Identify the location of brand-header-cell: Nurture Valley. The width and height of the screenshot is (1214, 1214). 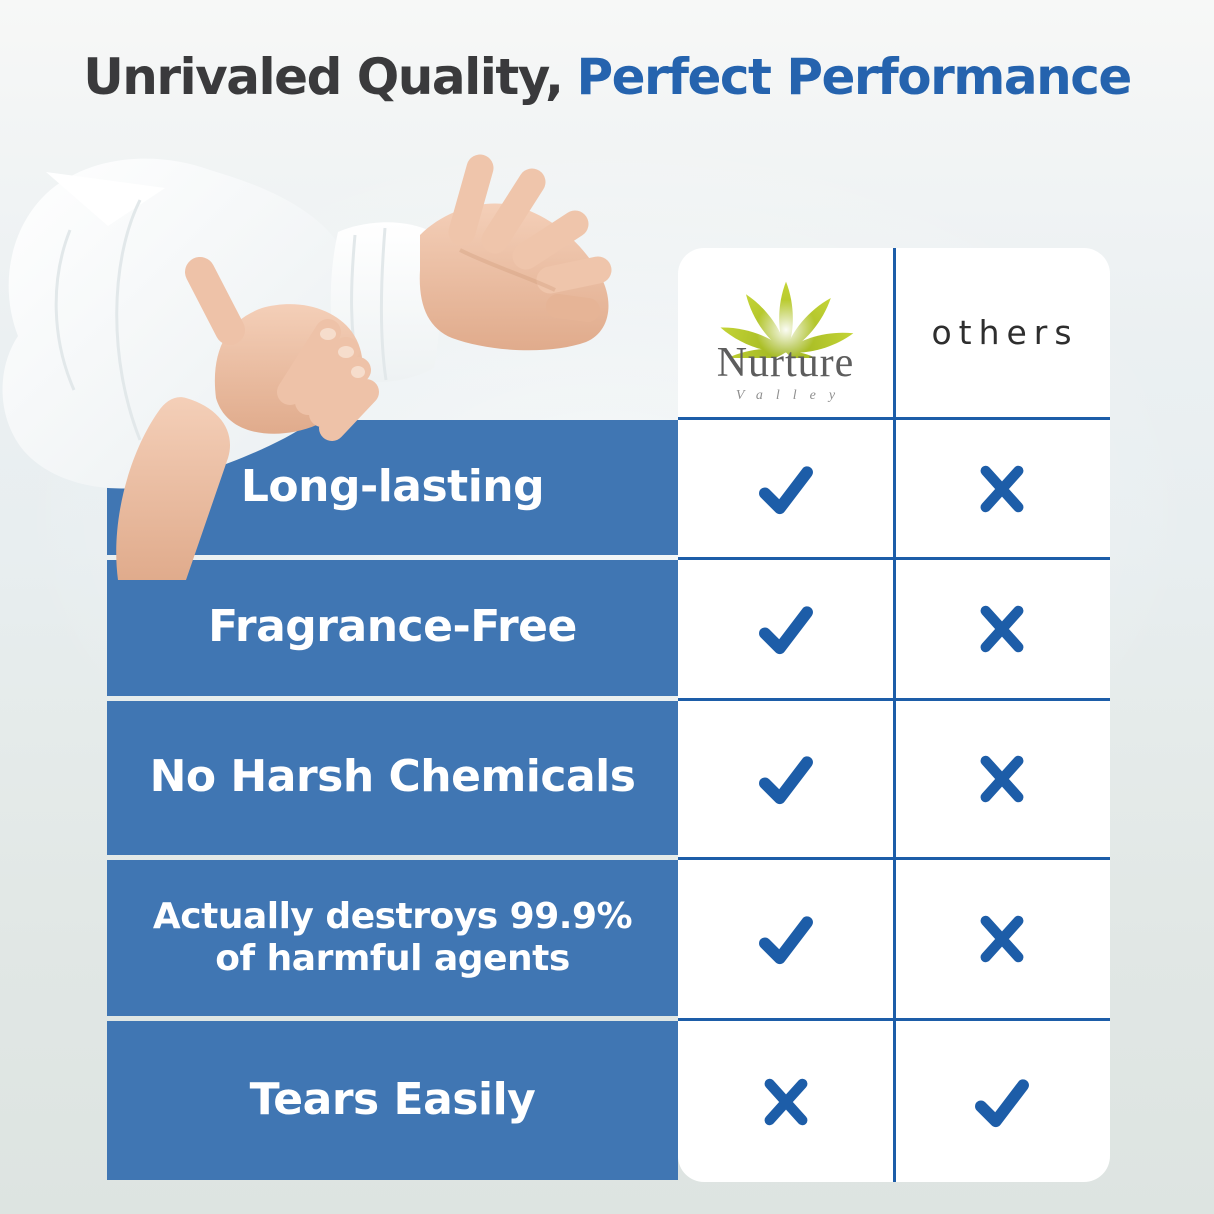
(785, 332).